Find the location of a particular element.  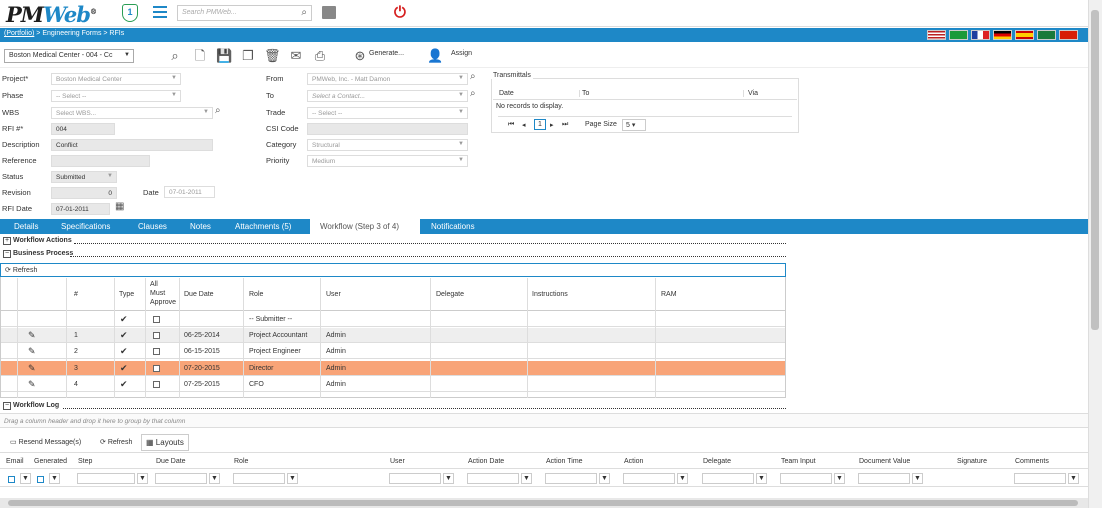

tab-attachments: Attachments (5) is located at coordinates (263, 226).